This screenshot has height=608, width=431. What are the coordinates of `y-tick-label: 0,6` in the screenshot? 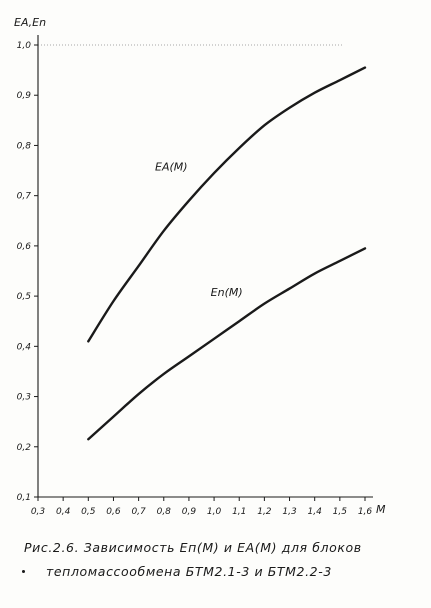 It's located at (24, 247).